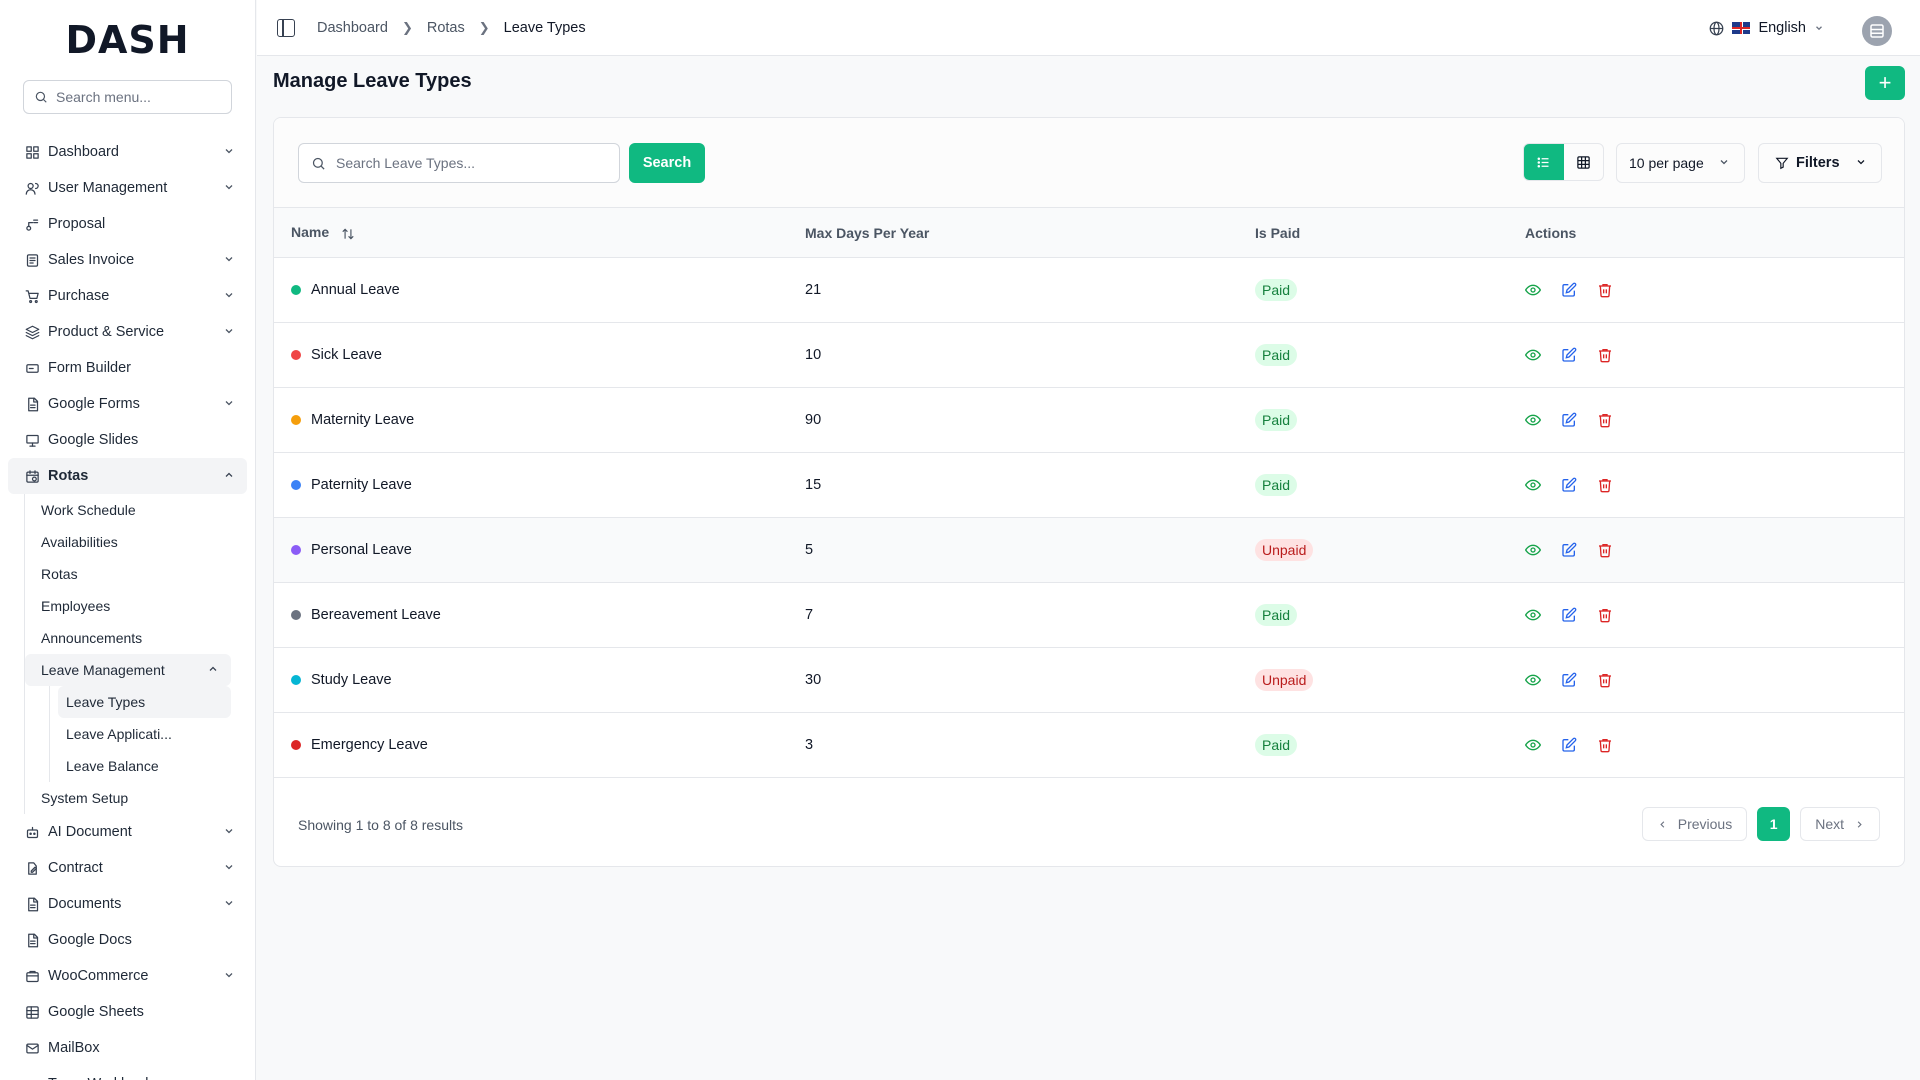 This screenshot has width=1920, height=1080. I want to click on cell-name: Sick Leave, so click(531, 355).